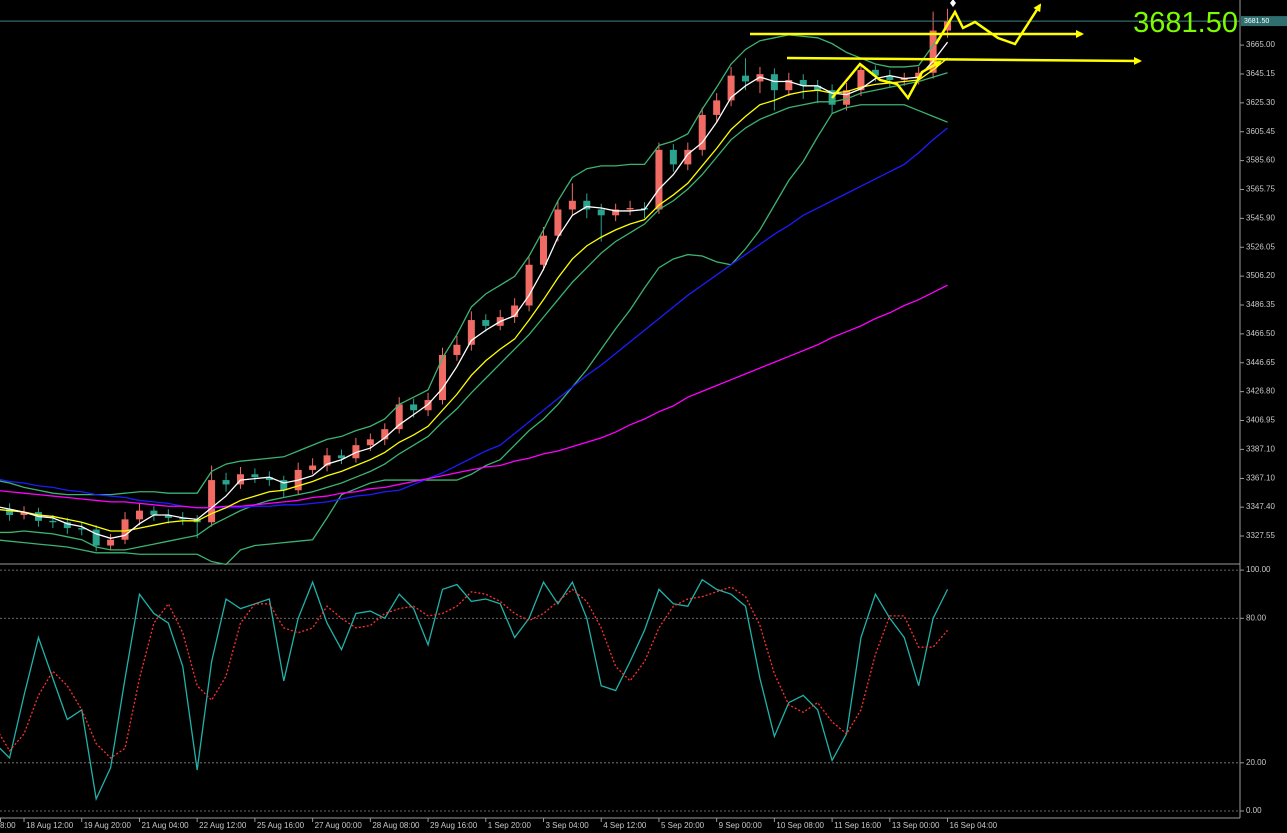  Describe the element at coordinates (50, 825) in the screenshot. I see `x-tick-label: 18 Aug 12:00` at that location.